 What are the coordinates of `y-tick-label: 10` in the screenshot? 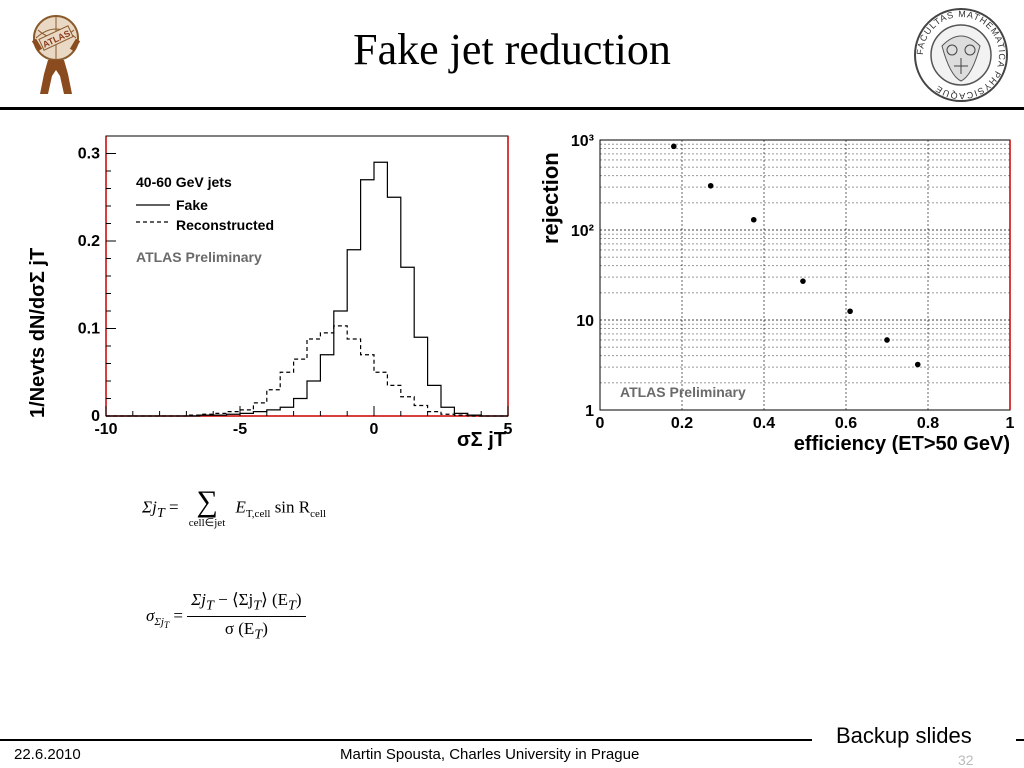 It's located at (585, 321).